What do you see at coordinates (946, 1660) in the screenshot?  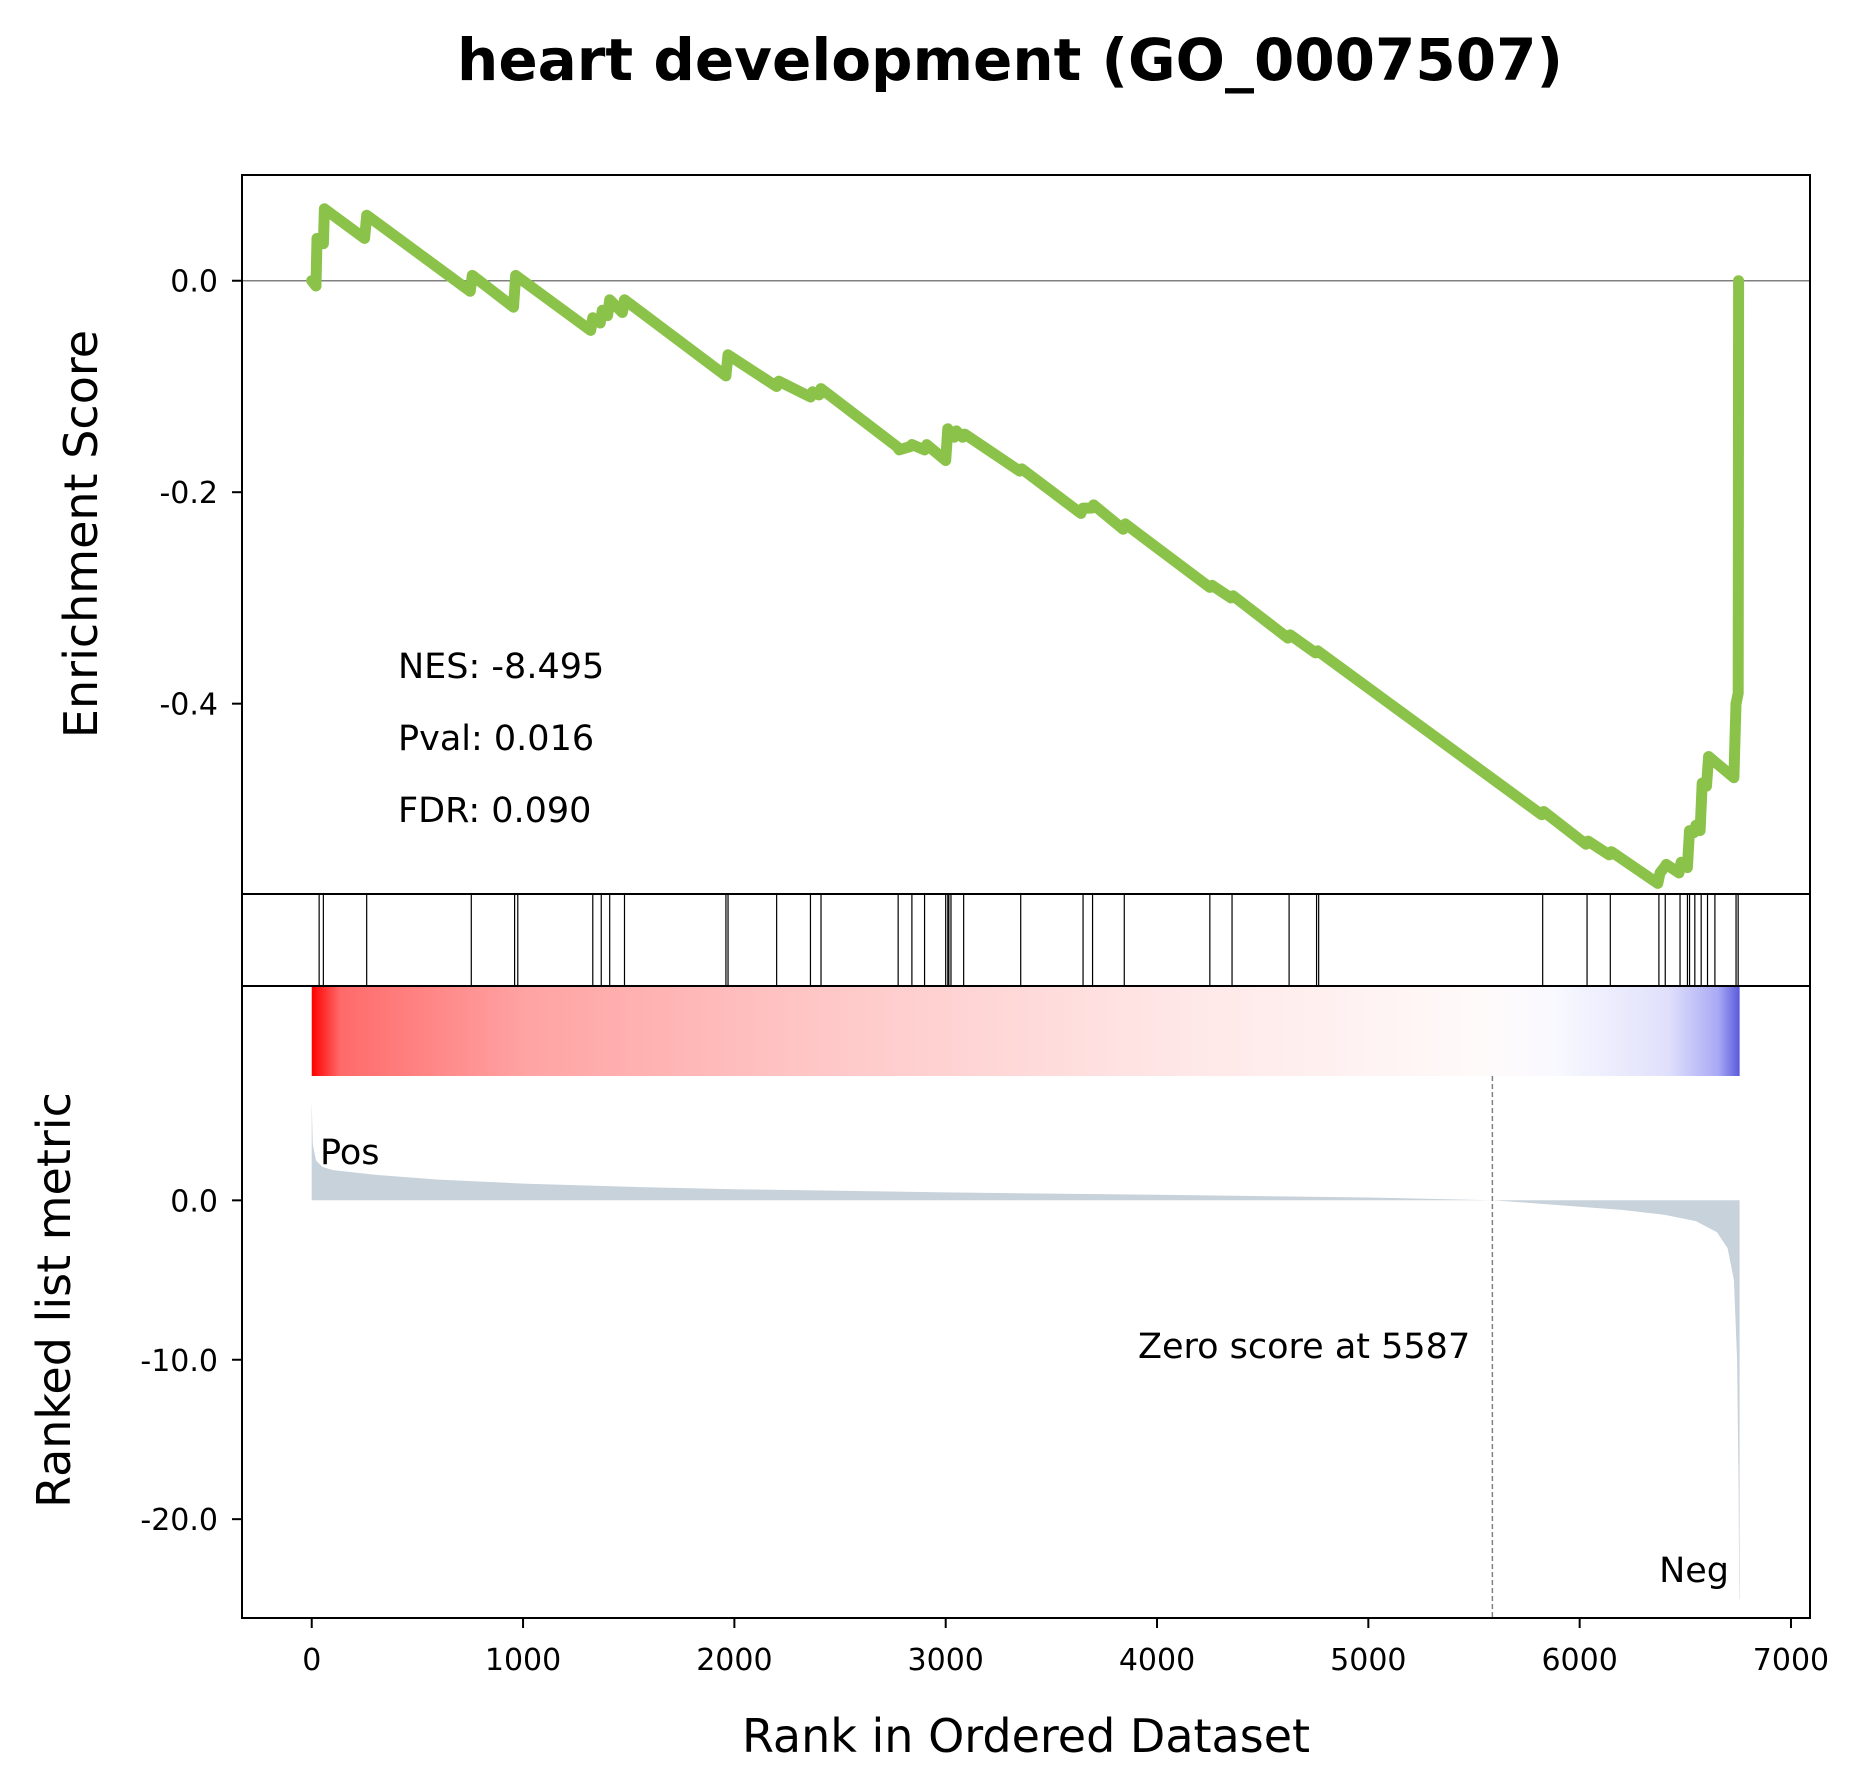 I see `x-tick-label: 3000` at bounding box center [946, 1660].